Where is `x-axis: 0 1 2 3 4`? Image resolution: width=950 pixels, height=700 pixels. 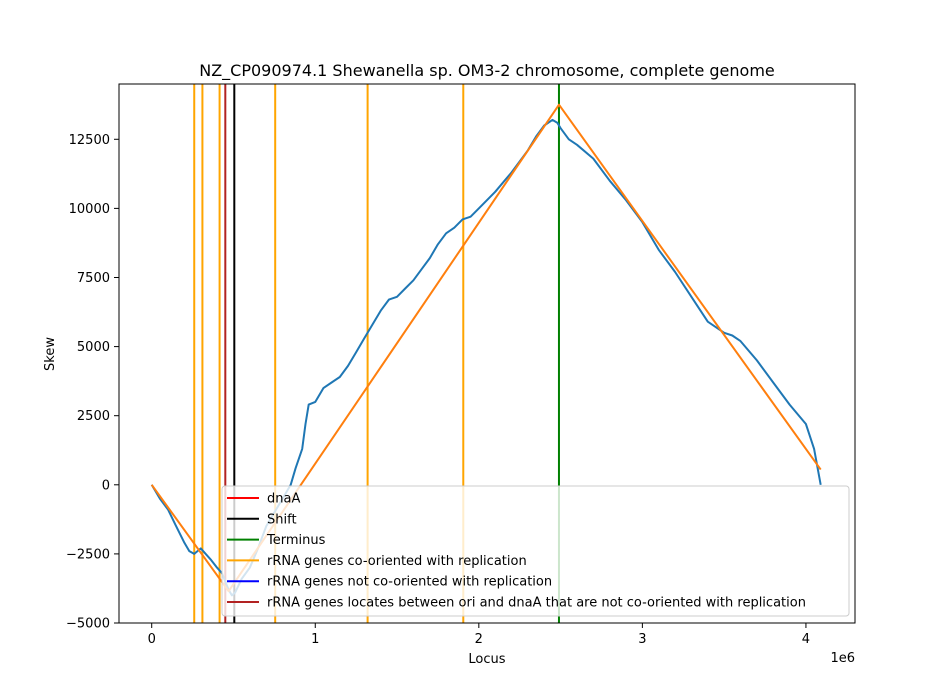 x-axis: 0 1 2 3 4 is located at coordinates (479, 635).